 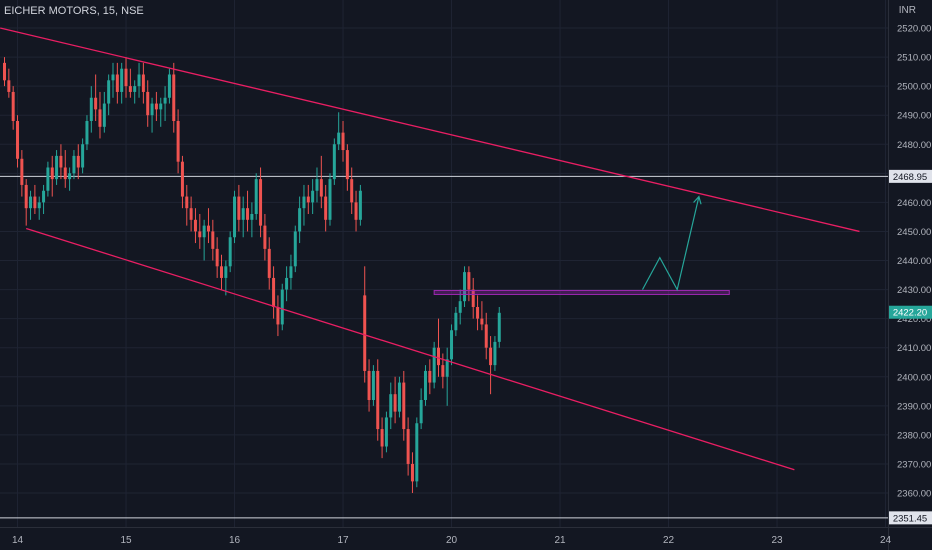 I want to click on x-tick-label: 22, so click(x=669, y=540).